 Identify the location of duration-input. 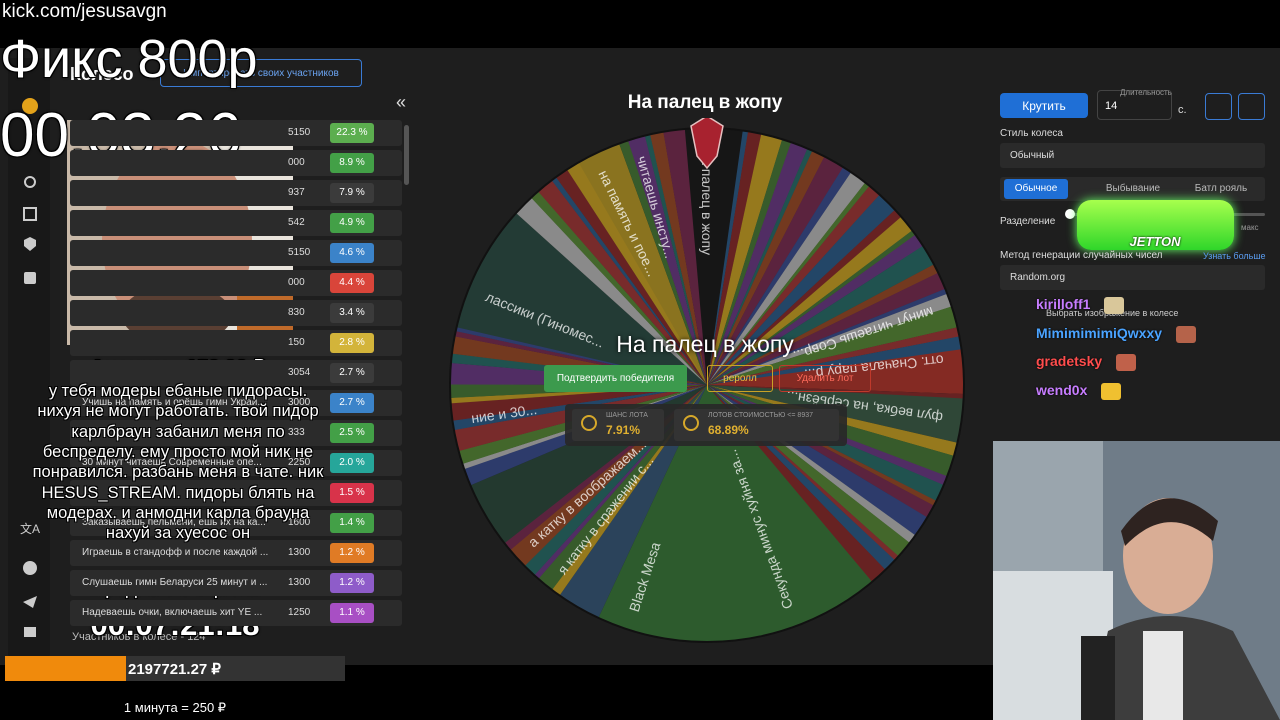
(1134, 105).